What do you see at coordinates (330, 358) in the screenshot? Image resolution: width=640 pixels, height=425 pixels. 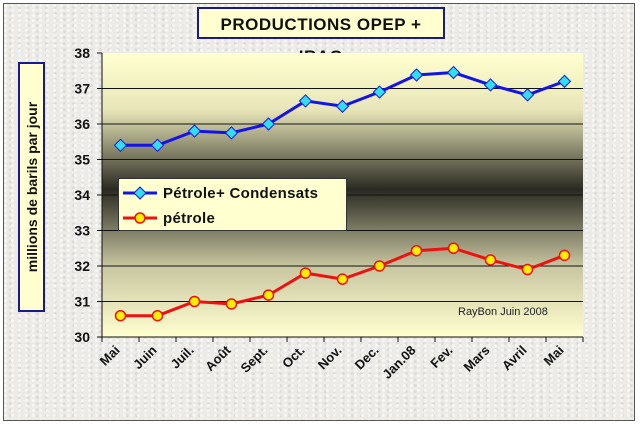 I see `x-tick-label: Nov.` at bounding box center [330, 358].